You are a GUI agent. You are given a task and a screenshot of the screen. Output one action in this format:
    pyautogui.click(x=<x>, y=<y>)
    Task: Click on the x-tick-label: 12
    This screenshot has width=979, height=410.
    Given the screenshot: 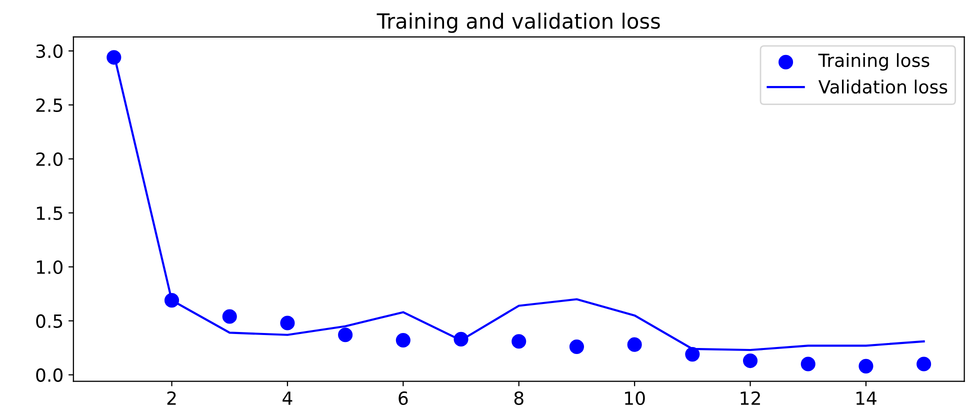 What is the action you would take?
    pyautogui.click(x=750, y=398)
    